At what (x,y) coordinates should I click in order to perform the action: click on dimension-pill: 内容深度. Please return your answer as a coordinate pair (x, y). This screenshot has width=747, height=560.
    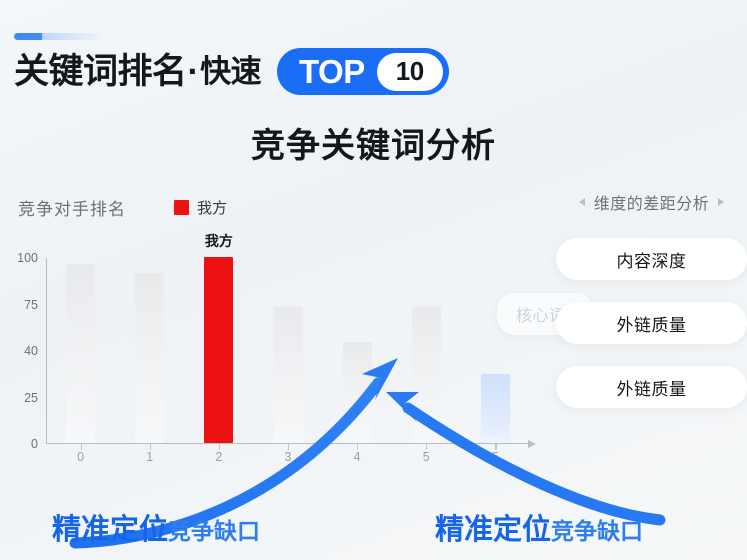
    Looking at the image, I should click on (651, 259).